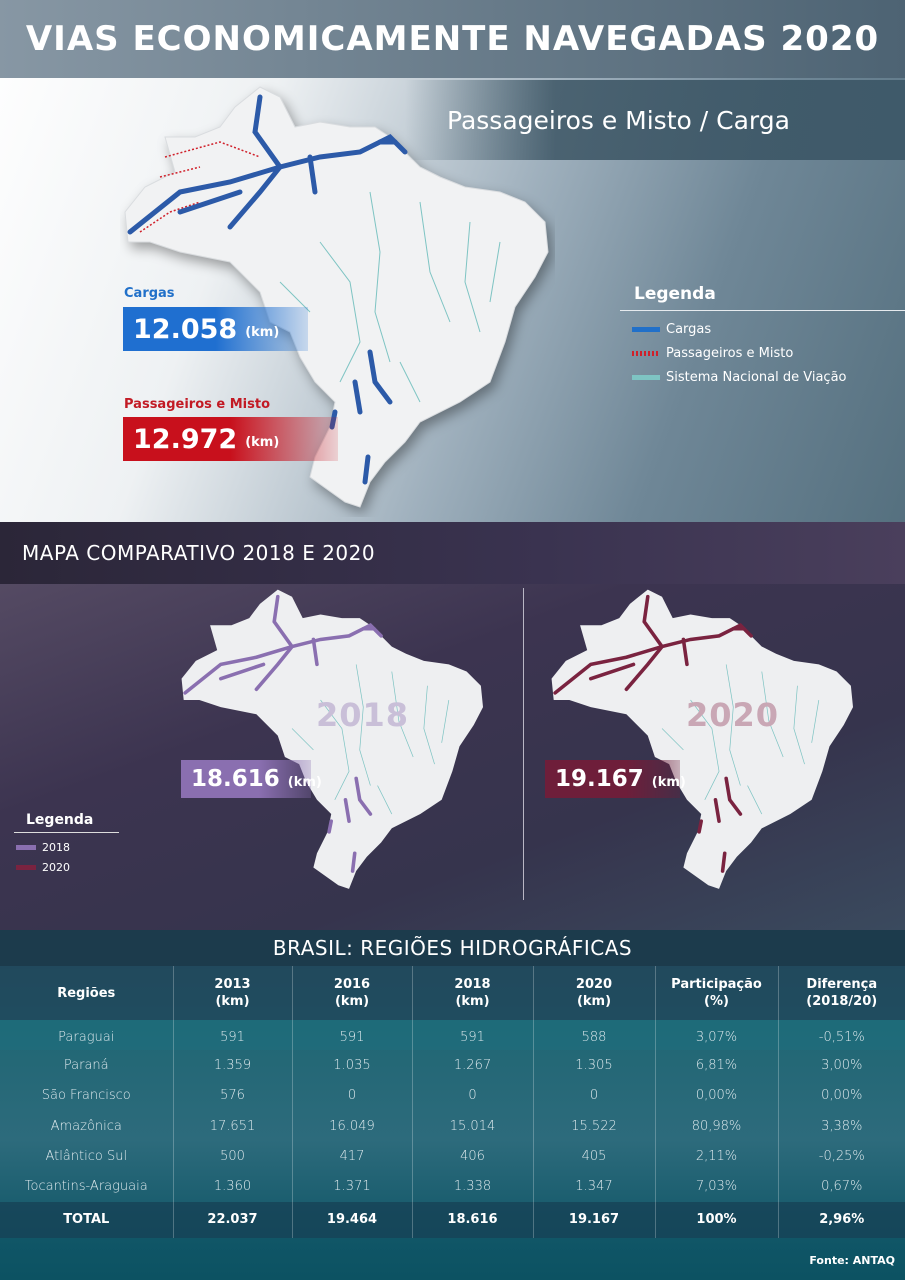  I want to click on legend-item-snv: Sistema Nacional de Viação, so click(768, 377).